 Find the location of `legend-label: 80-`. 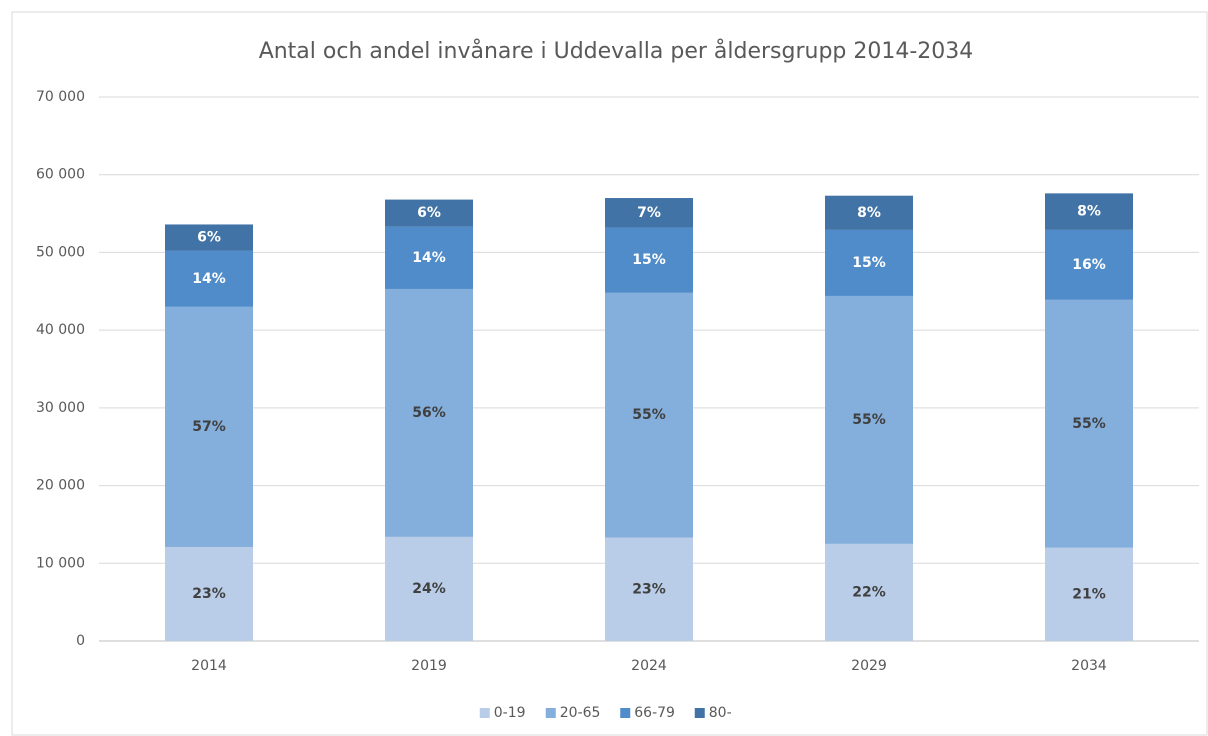

legend-label: 80- is located at coordinates (720, 713).